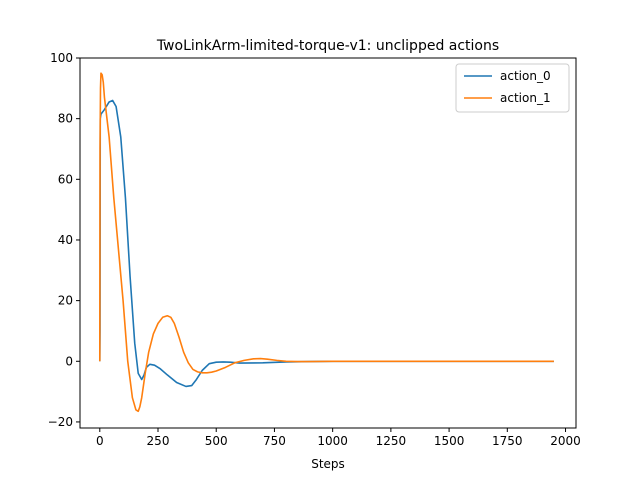  What do you see at coordinates (100, 441) in the screenshot?
I see `x-tick-label: 0` at bounding box center [100, 441].